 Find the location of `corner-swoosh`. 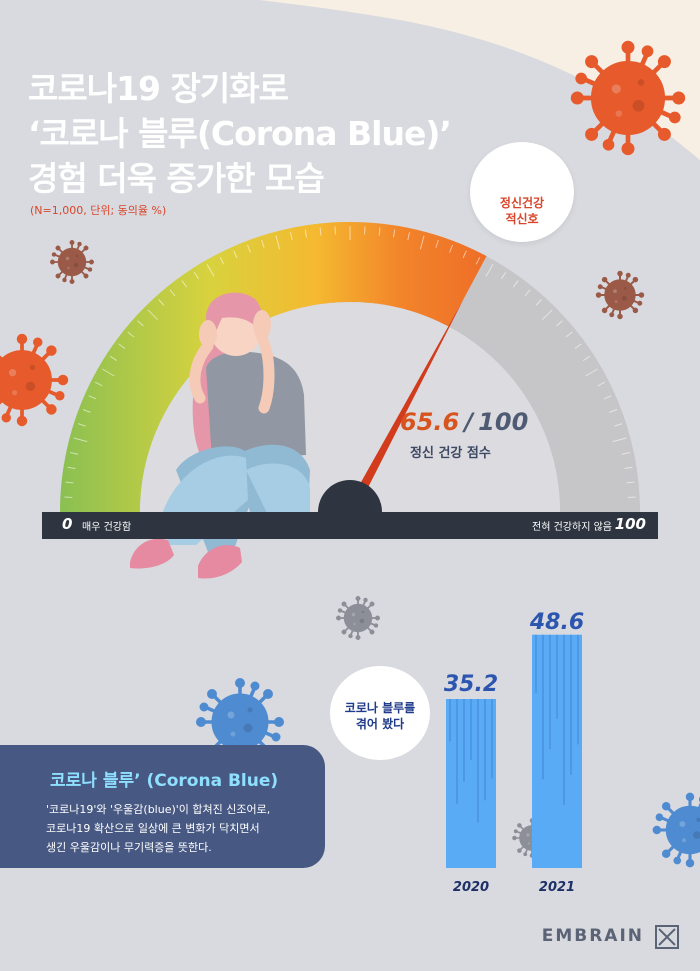

corner-swoosh is located at coordinates (480, 80).